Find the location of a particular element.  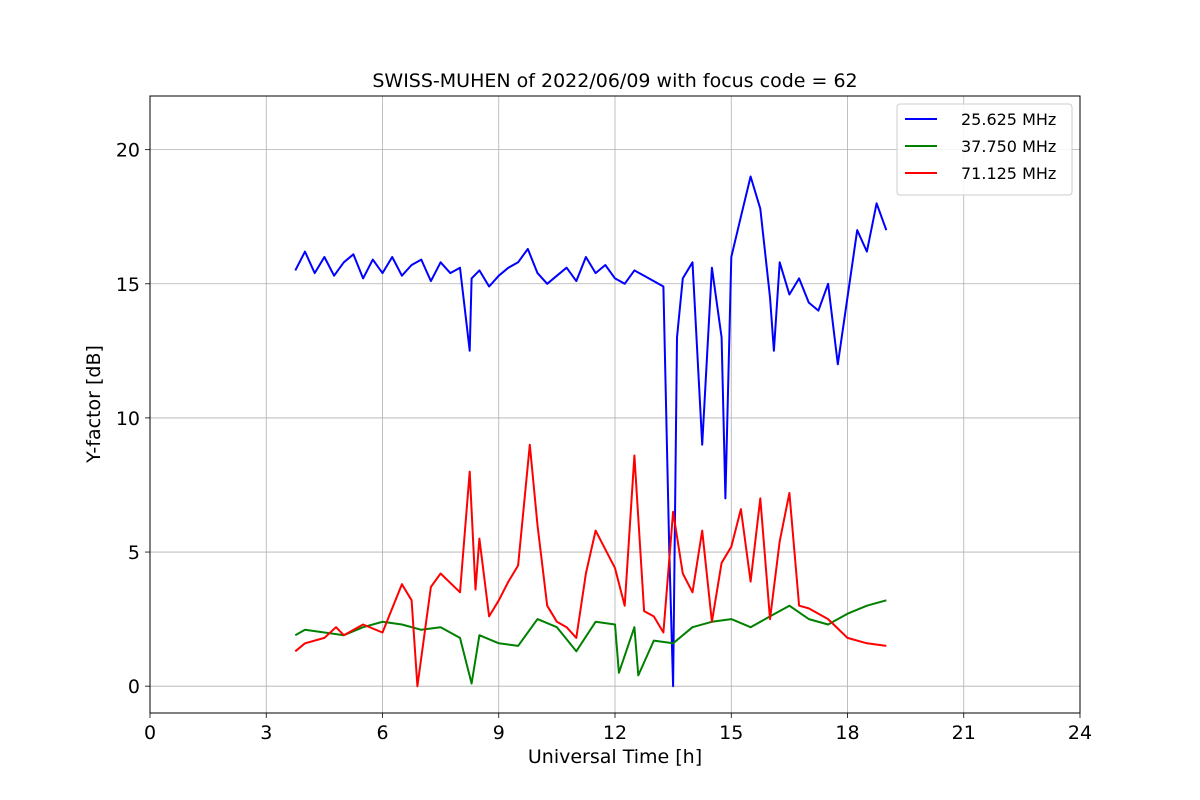

x-tick-label: 24 is located at coordinates (1080, 733).